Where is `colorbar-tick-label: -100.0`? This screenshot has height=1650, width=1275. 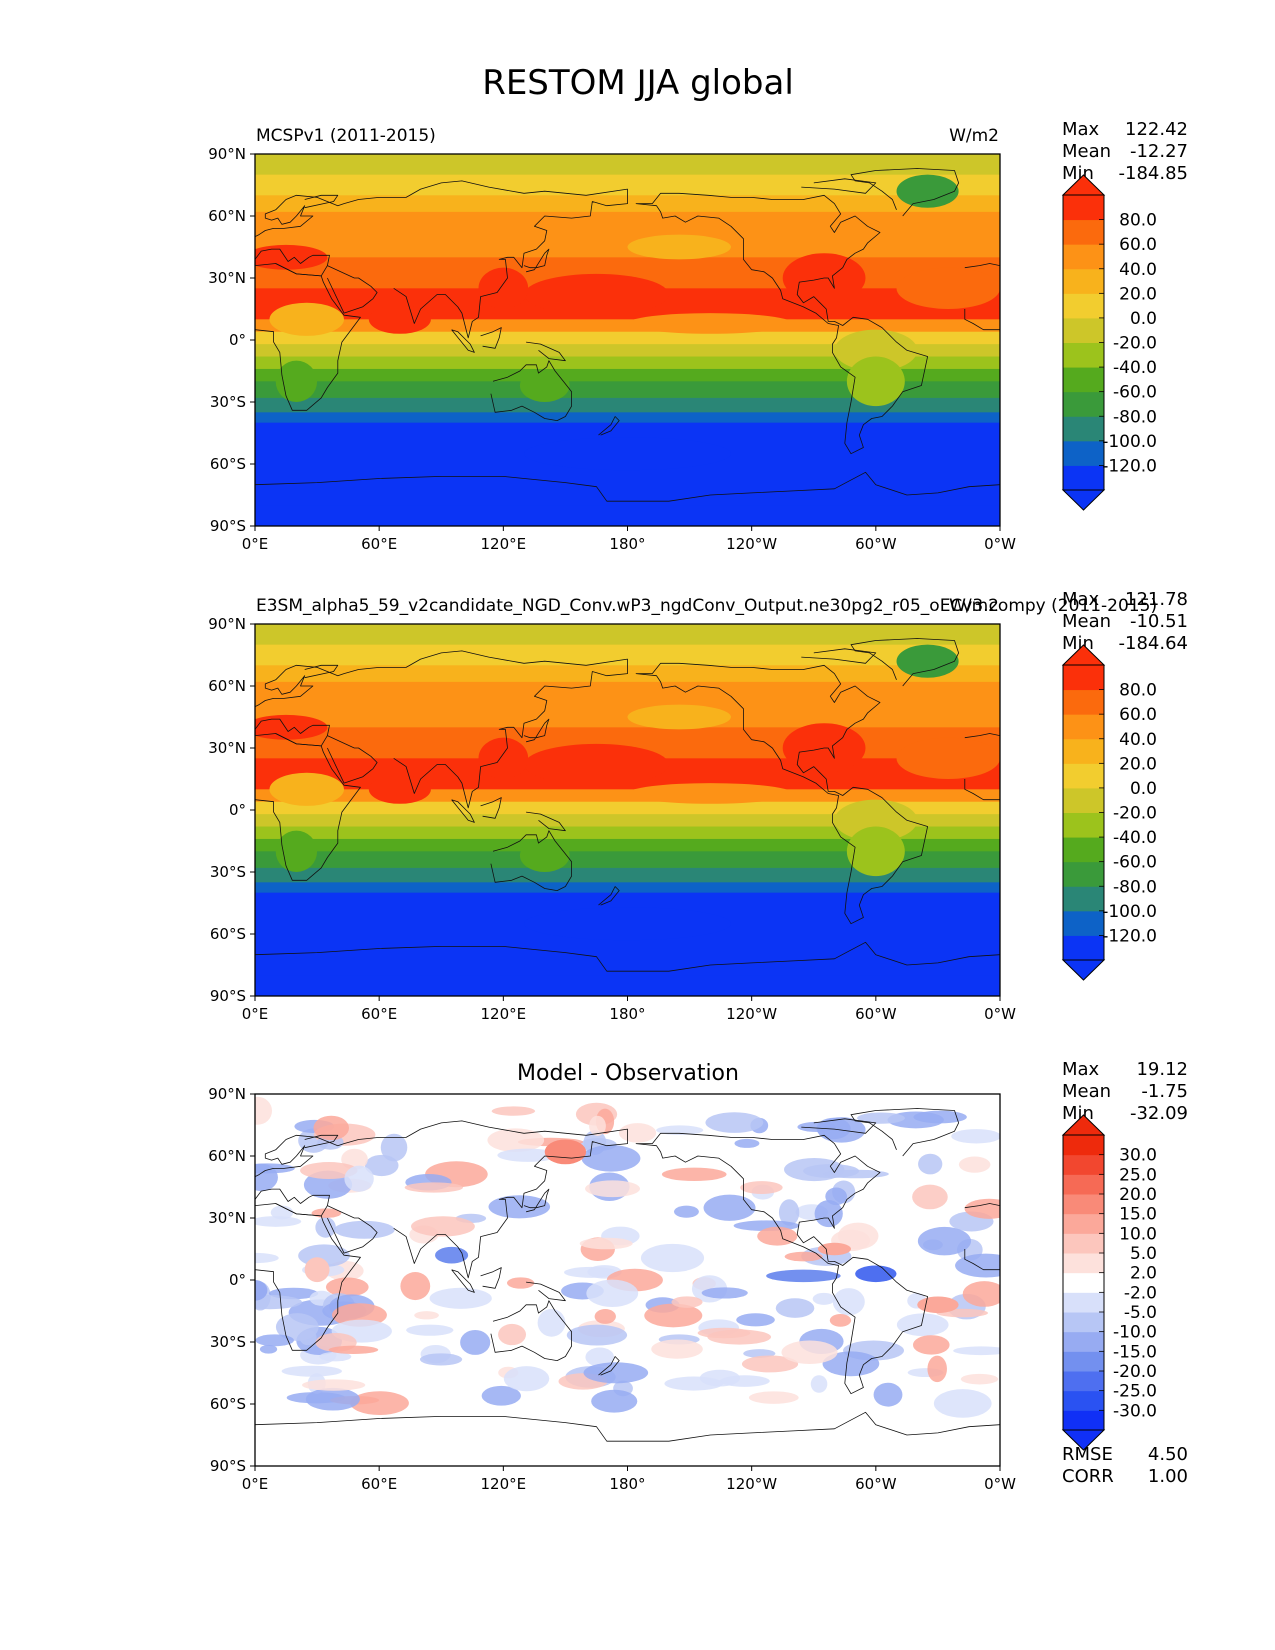 colorbar-tick-label: -100.0 is located at coordinates (1129, 912).